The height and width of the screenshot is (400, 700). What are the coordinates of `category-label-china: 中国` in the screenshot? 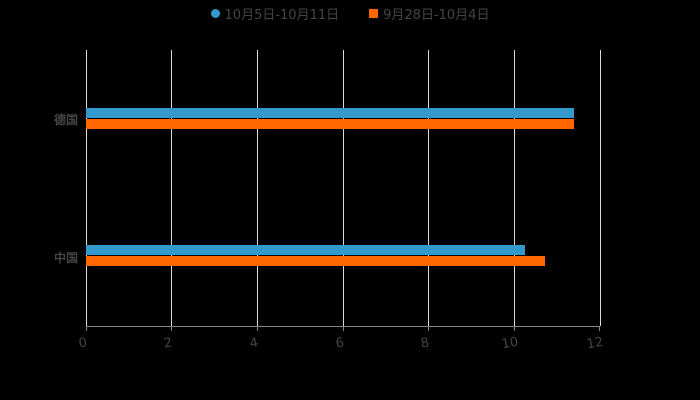 It's located at (65, 258).